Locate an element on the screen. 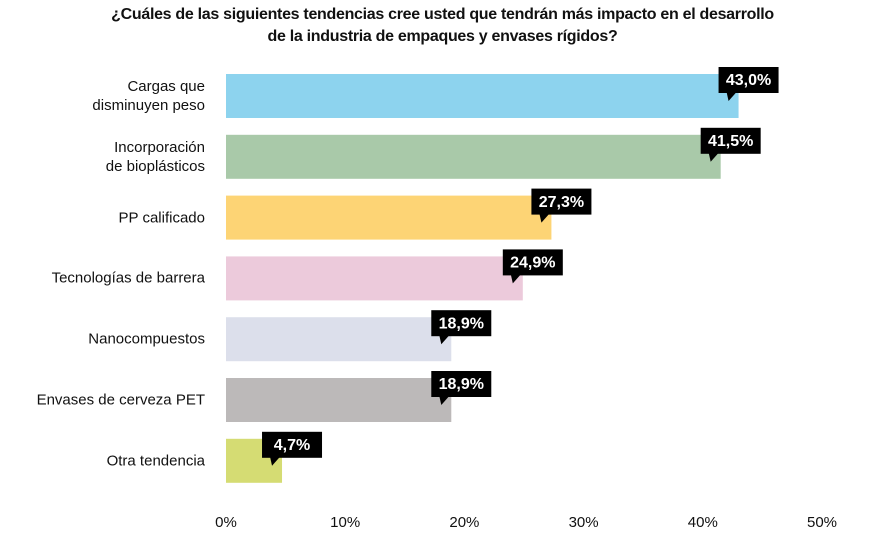 The image size is (885, 533). category-label: Tecnologías de barrera is located at coordinates (128, 278).